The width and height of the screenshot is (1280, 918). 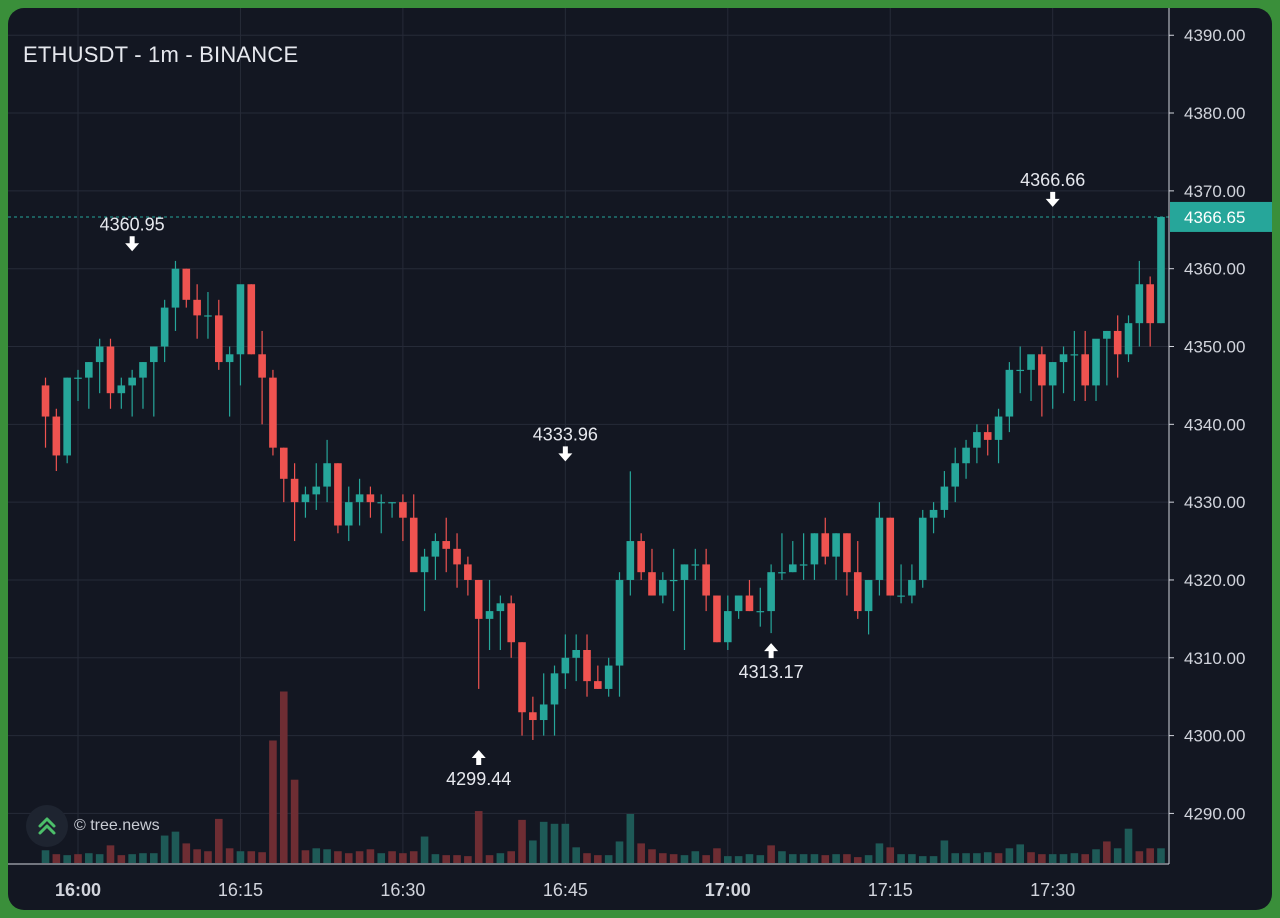 What do you see at coordinates (1214, 658) in the screenshot?
I see `y-tick-label: 4310.00` at bounding box center [1214, 658].